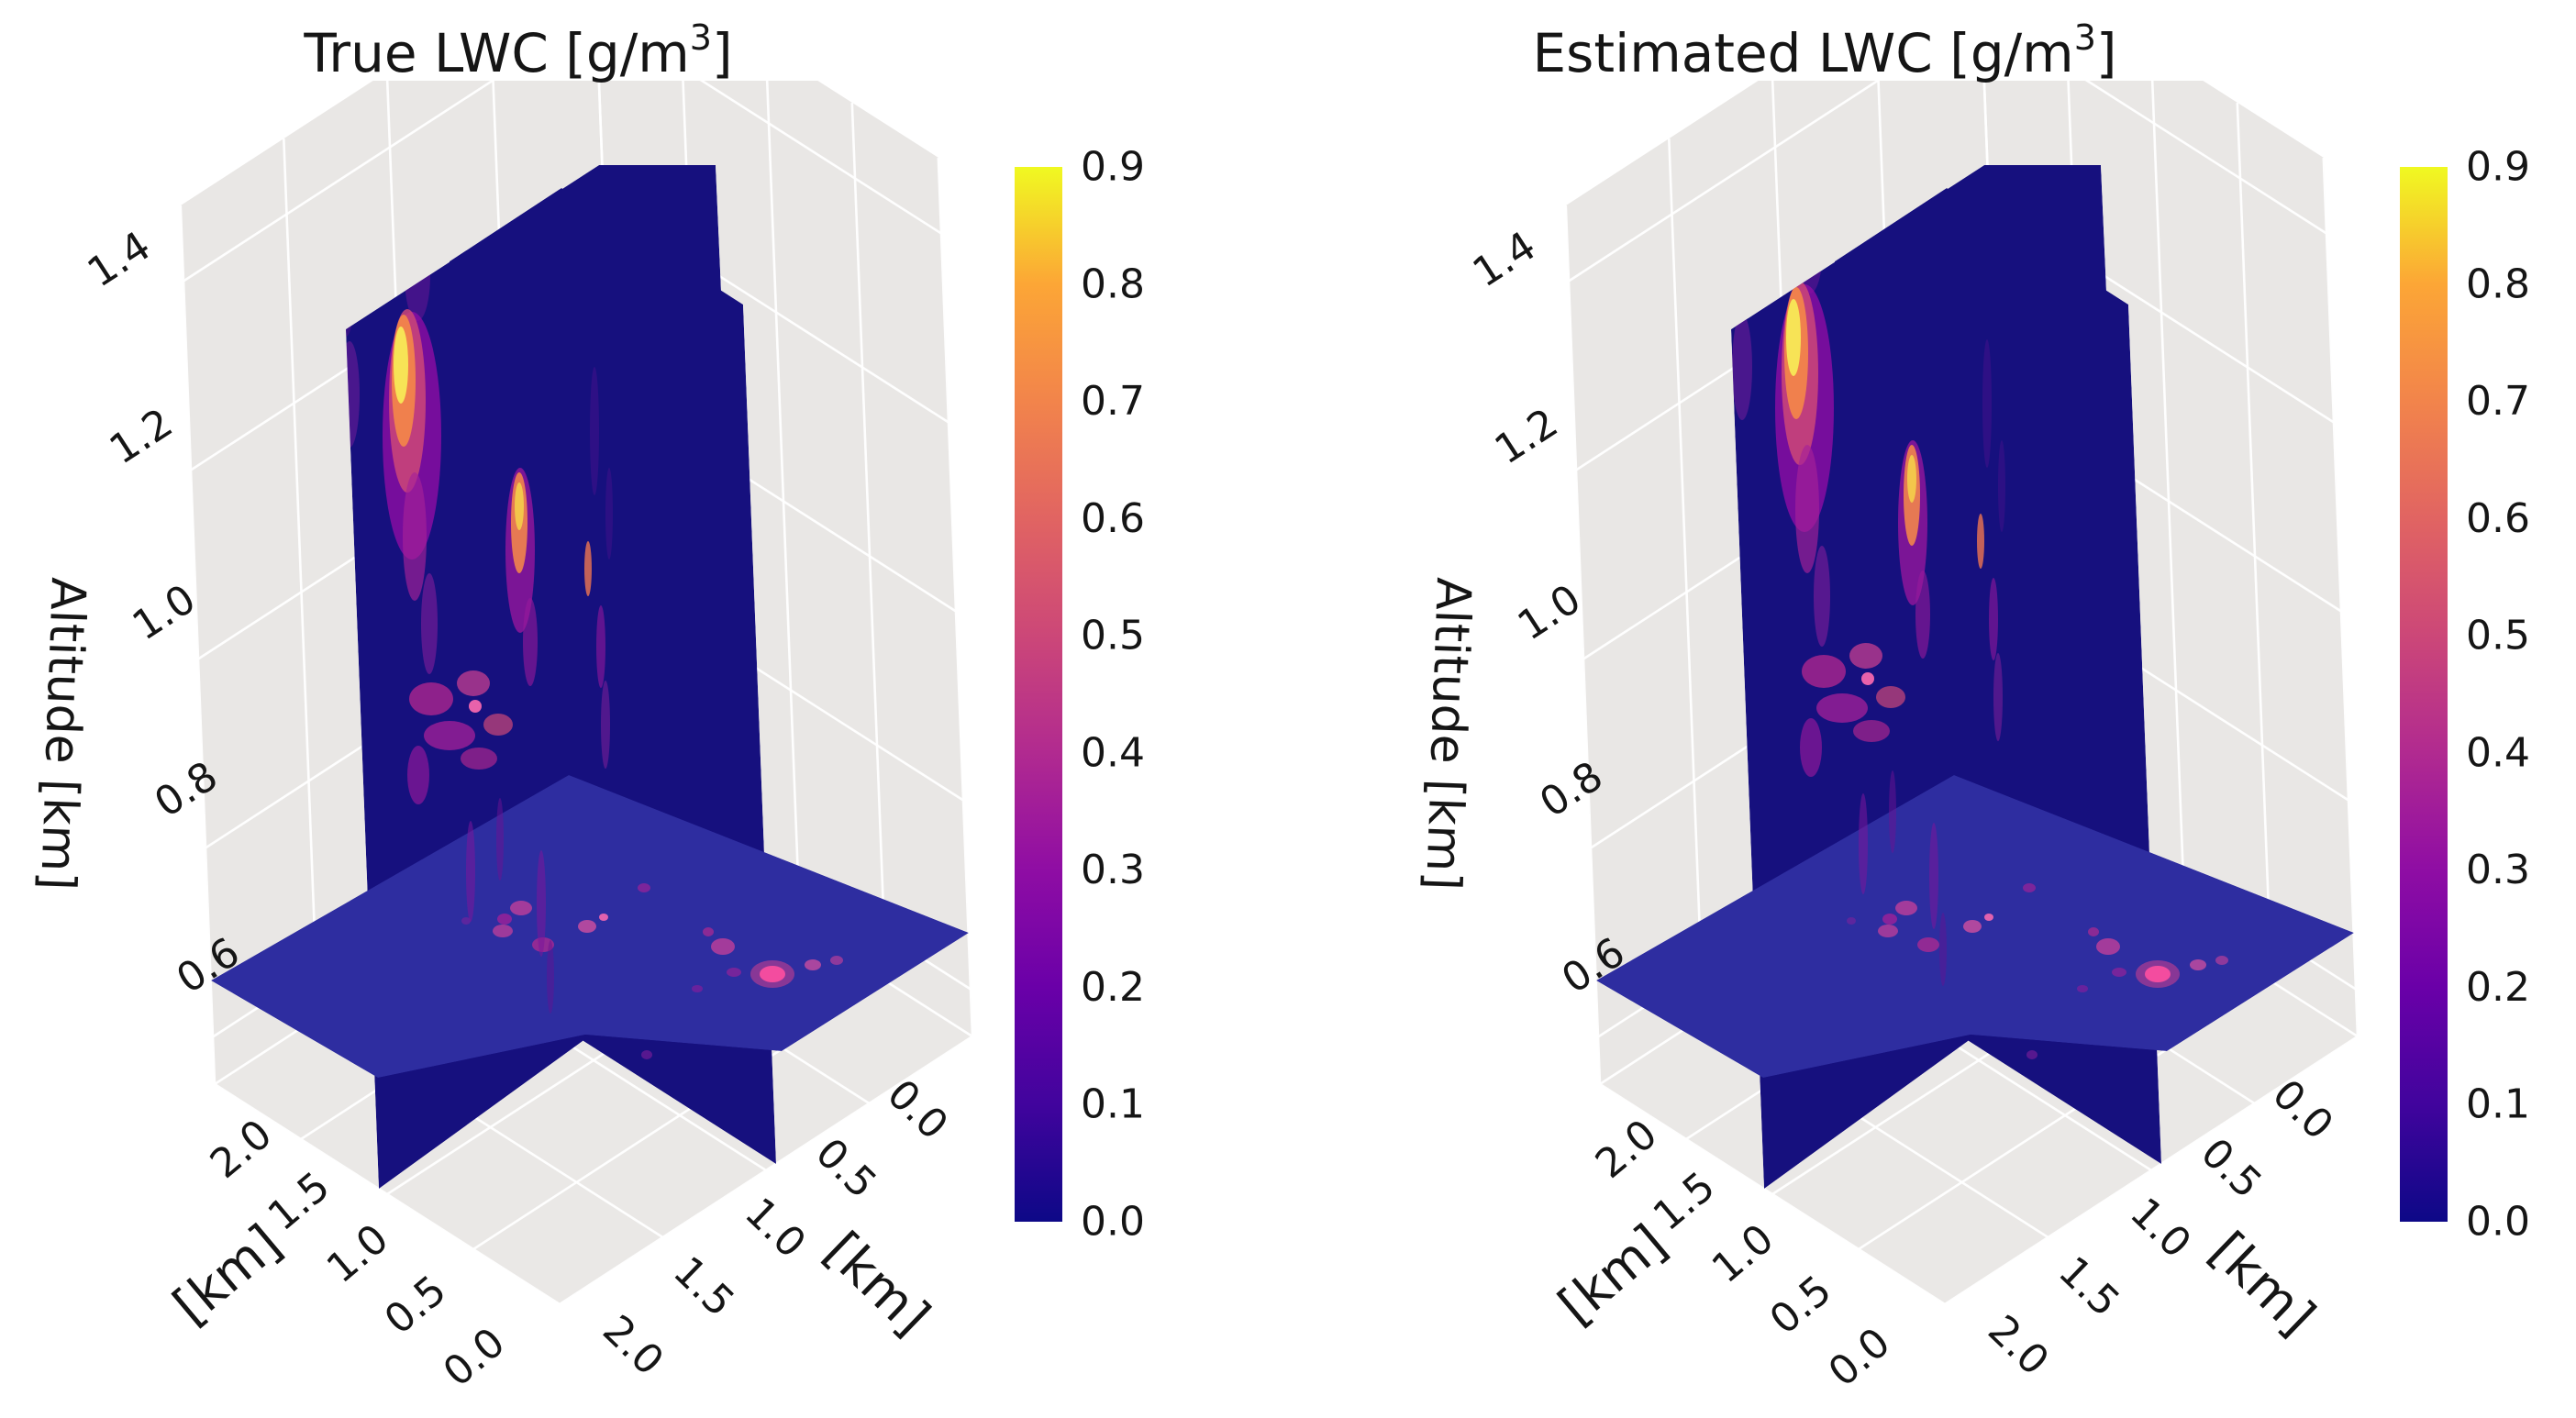 The height and width of the screenshot is (1418, 2576). I want to click on altitude-axis-label: Altitude [km], so click(1448, 734).